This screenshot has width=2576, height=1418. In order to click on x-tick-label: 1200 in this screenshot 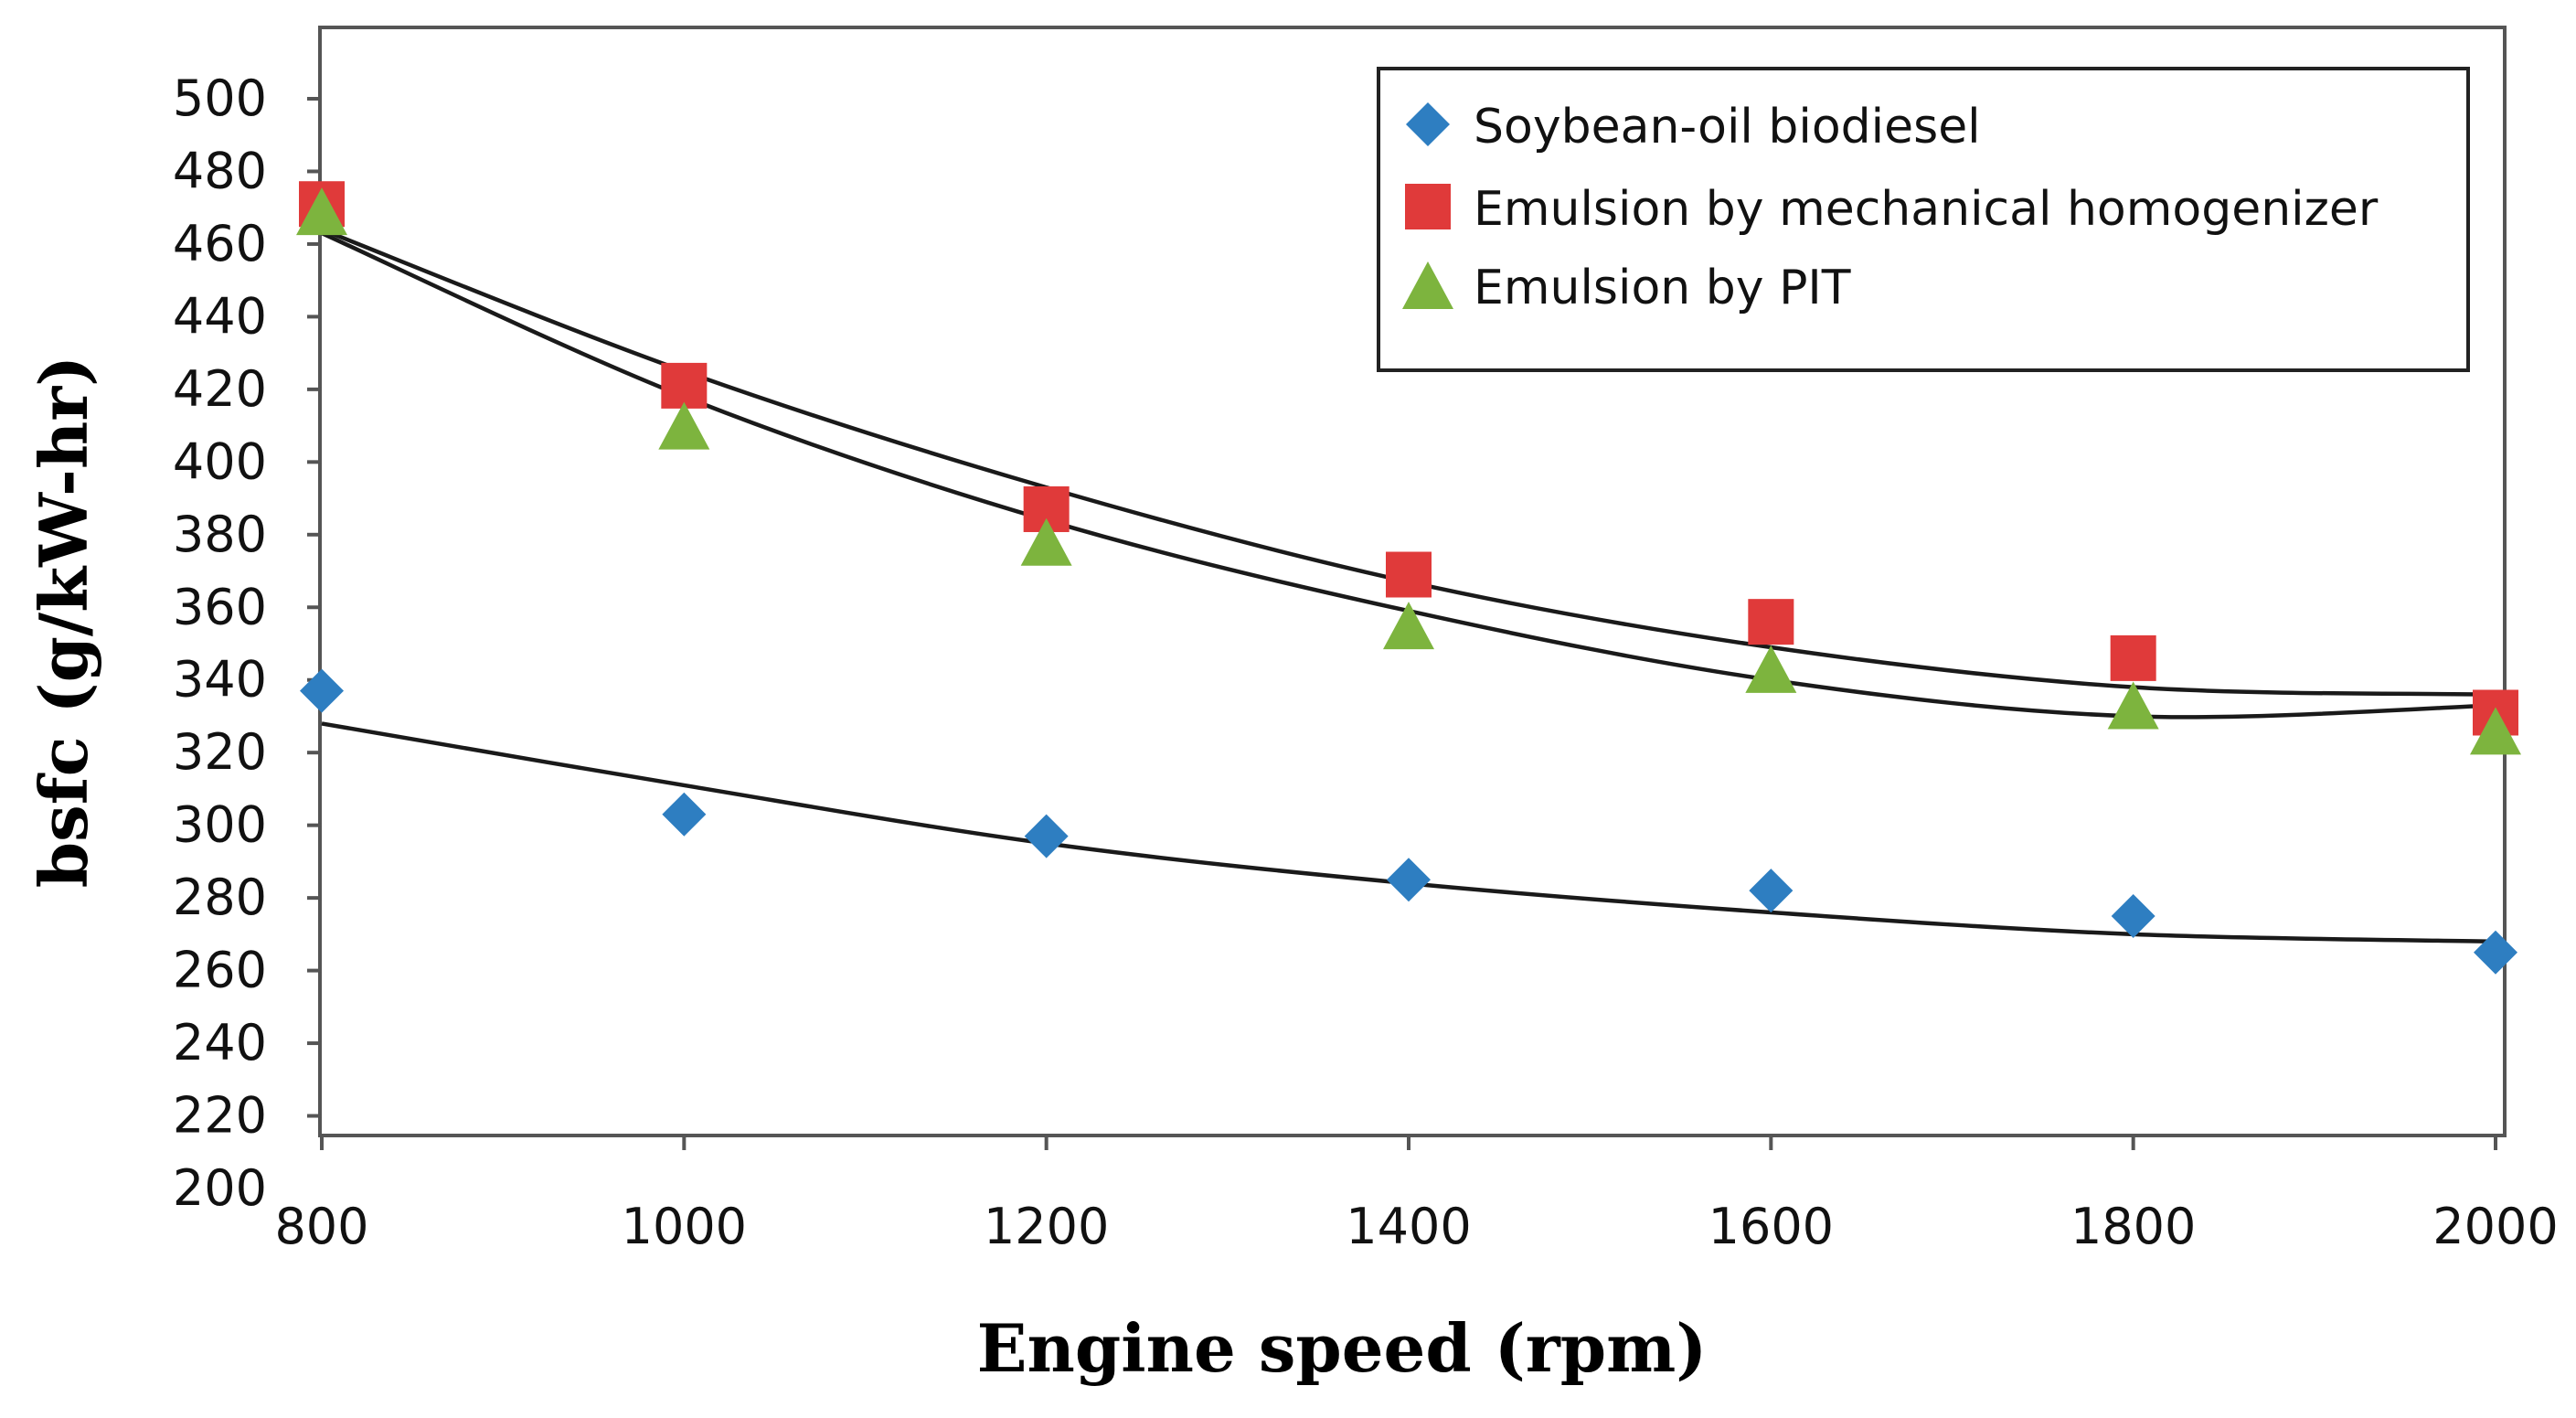, I will do `click(1046, 1226)`.